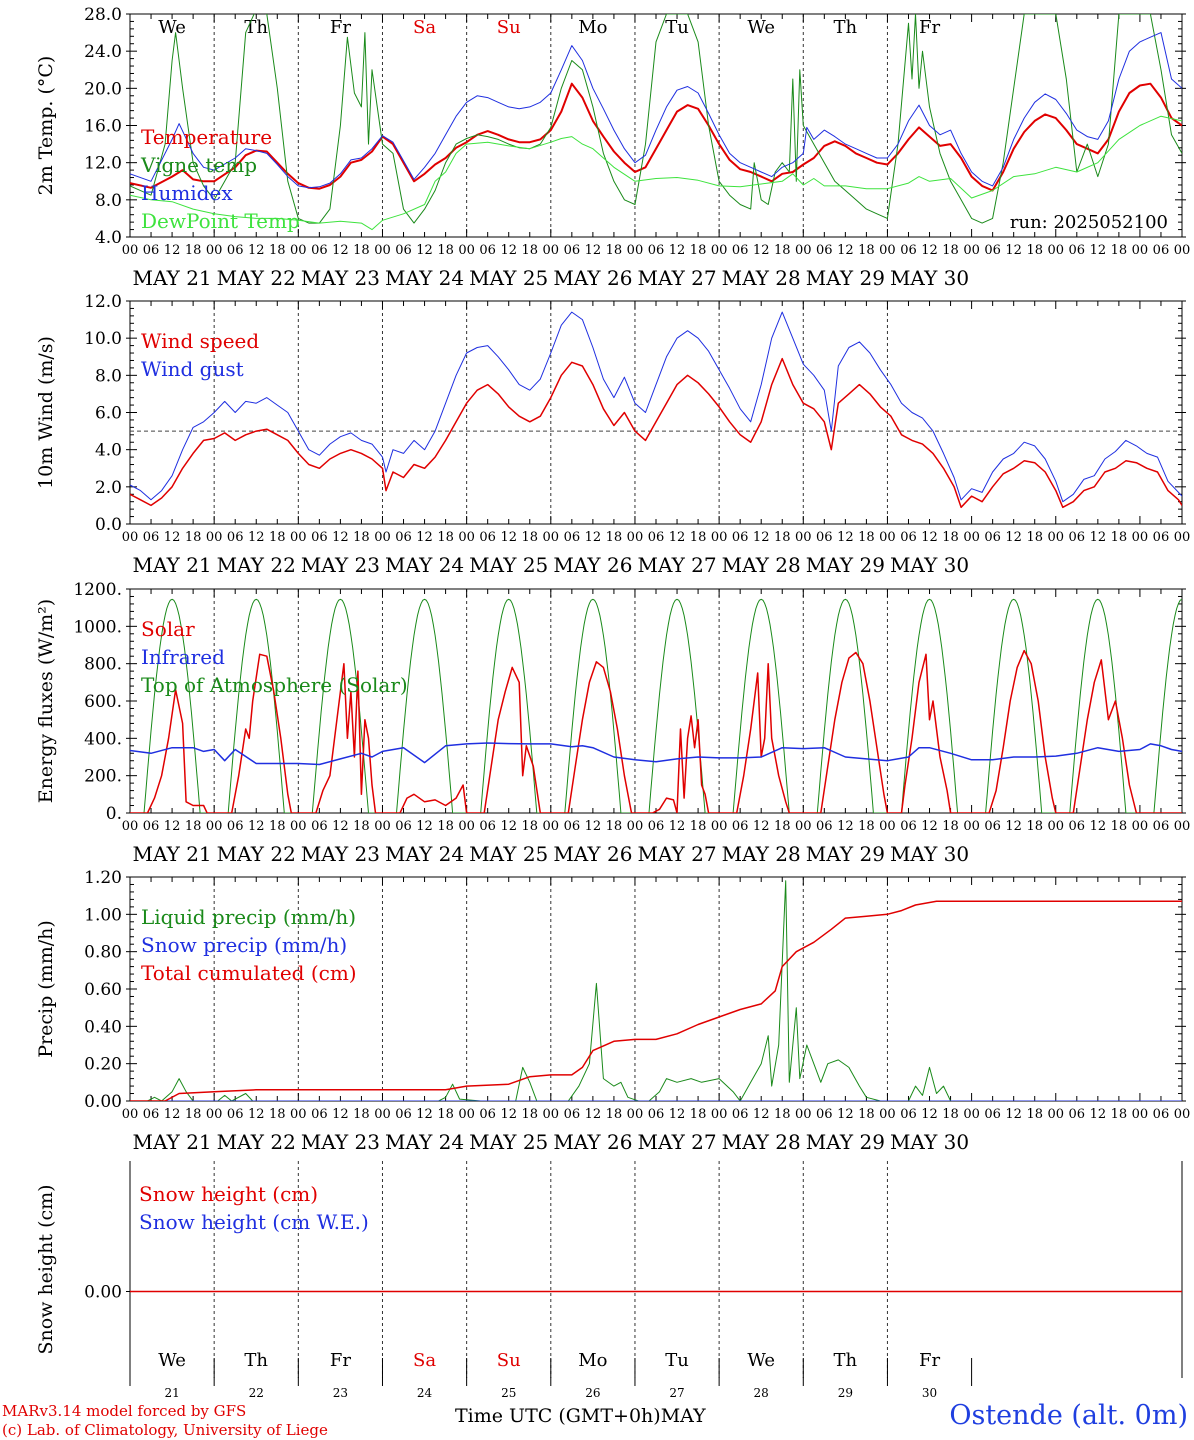 This screenshot has height=1440, width=1194. What do you see at coordinates (198, 165) in the screenshot?
I see `legend-entry: Vigne temp` at bounding box center [198, 165].